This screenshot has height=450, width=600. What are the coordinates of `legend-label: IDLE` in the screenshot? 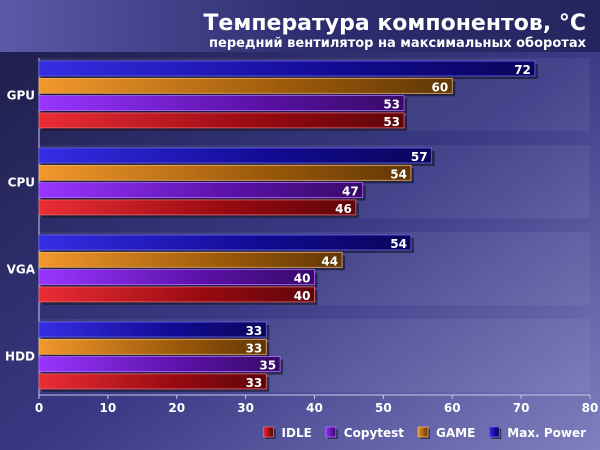 It's located at (297, 433).